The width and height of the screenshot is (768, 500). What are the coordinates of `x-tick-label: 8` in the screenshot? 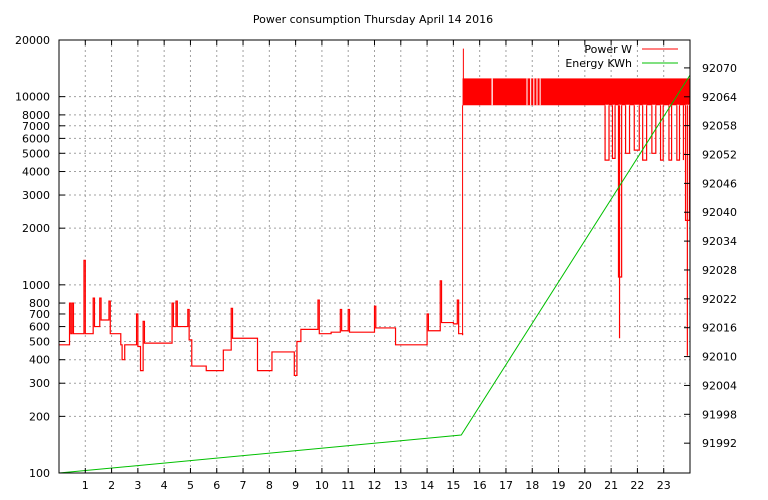 It's located at (269, 485).